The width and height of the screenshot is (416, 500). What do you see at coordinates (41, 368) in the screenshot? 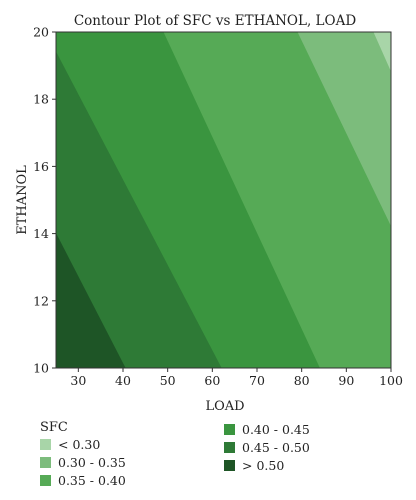
I see `y-tick-label: 10` at bounding box center [41, 368].